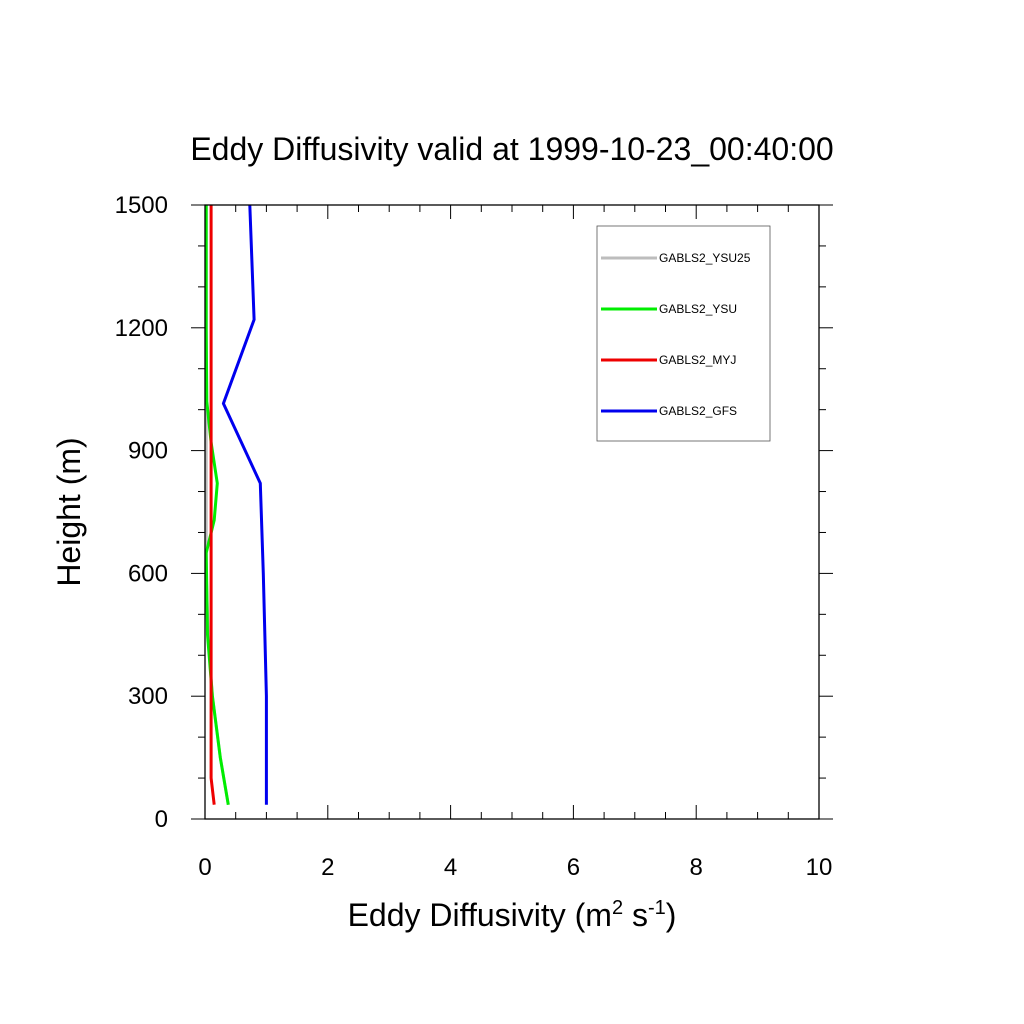 The width and height of the screenshot is (1024, 1024). I want to click on legend-label: GABLS2_MYJ, so click(697, 360).